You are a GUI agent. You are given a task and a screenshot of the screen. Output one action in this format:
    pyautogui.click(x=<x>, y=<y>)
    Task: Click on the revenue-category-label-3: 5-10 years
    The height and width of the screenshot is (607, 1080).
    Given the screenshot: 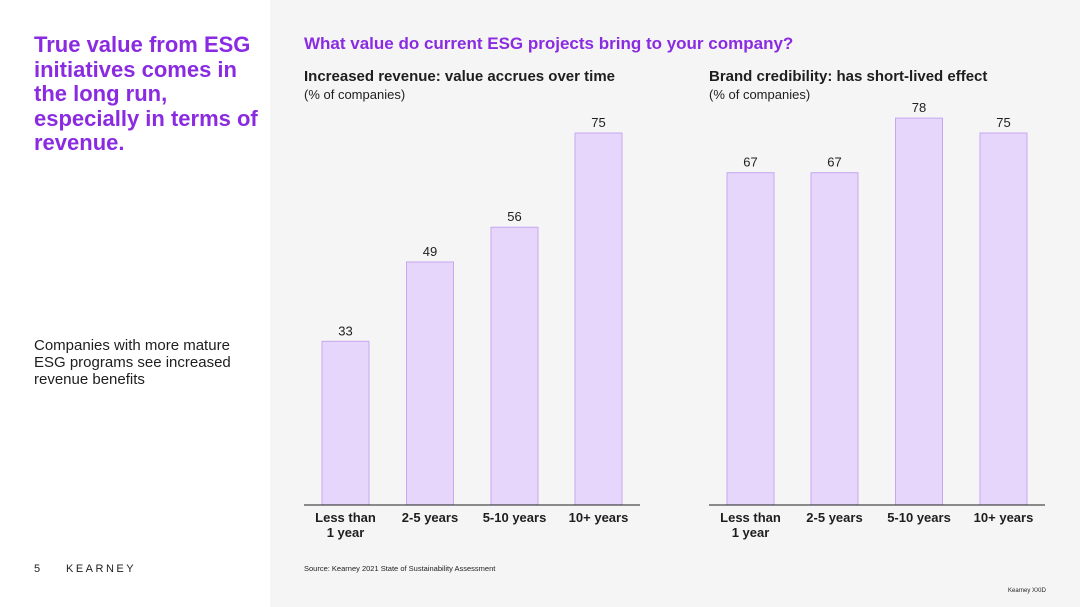 What is the action you would take?
    pyautogui.click(x=515, y=517)
    